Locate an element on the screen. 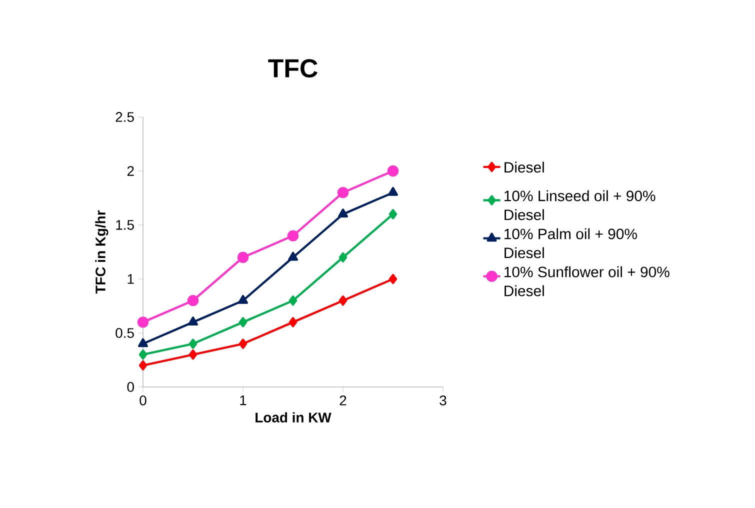  y-tick-label: 0 is located at coordinates (130, 387).